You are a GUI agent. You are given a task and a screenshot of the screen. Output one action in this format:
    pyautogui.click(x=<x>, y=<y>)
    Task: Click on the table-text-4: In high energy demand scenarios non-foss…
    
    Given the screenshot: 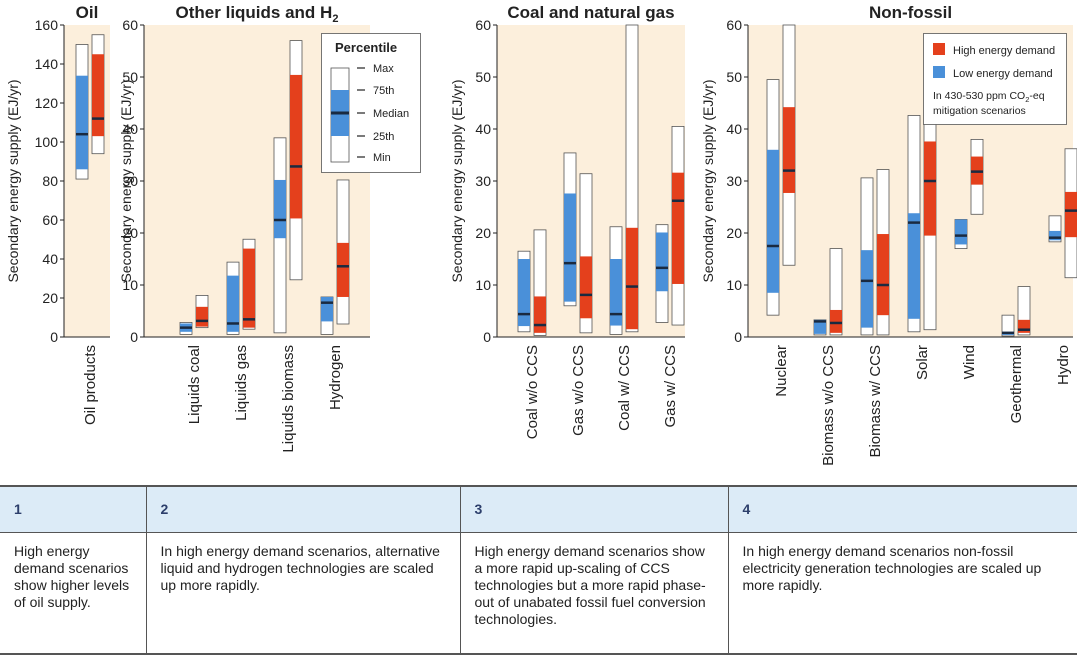 What is the action you would take?
    pyautogui.click(x=902, y=593)
    